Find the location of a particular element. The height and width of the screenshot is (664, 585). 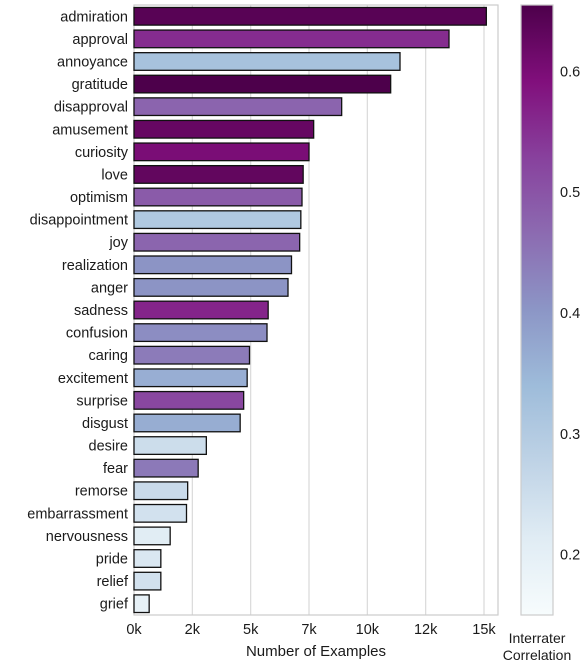

category-label: desire is located at coordinates (109, 447).